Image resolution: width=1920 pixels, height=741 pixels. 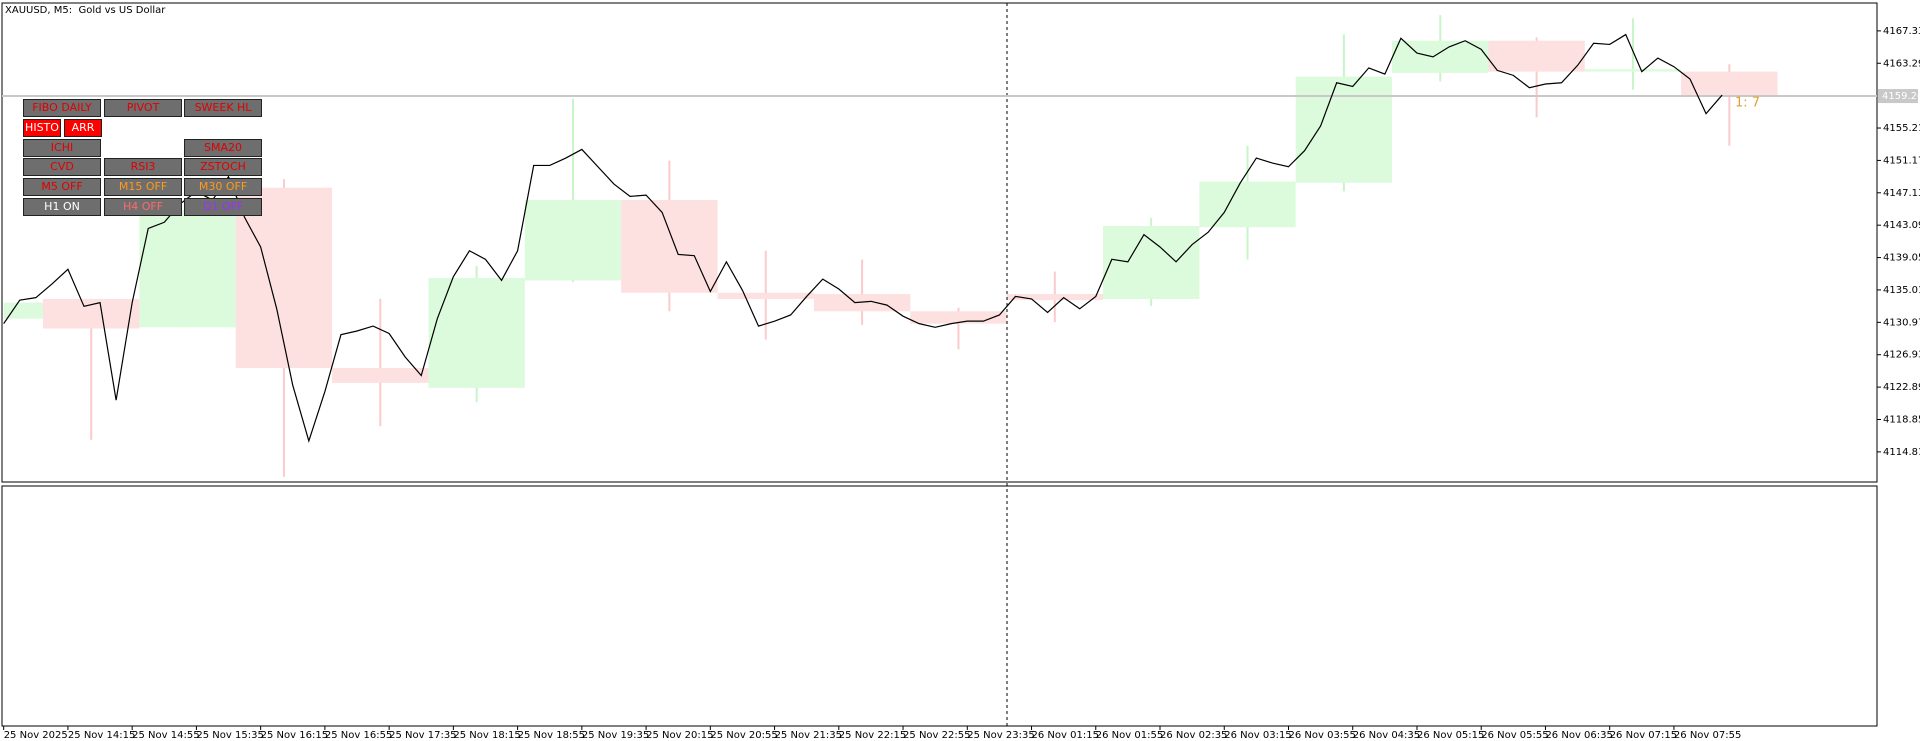 What do you see at coordinates (223, 108) in the screenshot?
I see `button: SWEEK HL` at bounding box center [223, 108].